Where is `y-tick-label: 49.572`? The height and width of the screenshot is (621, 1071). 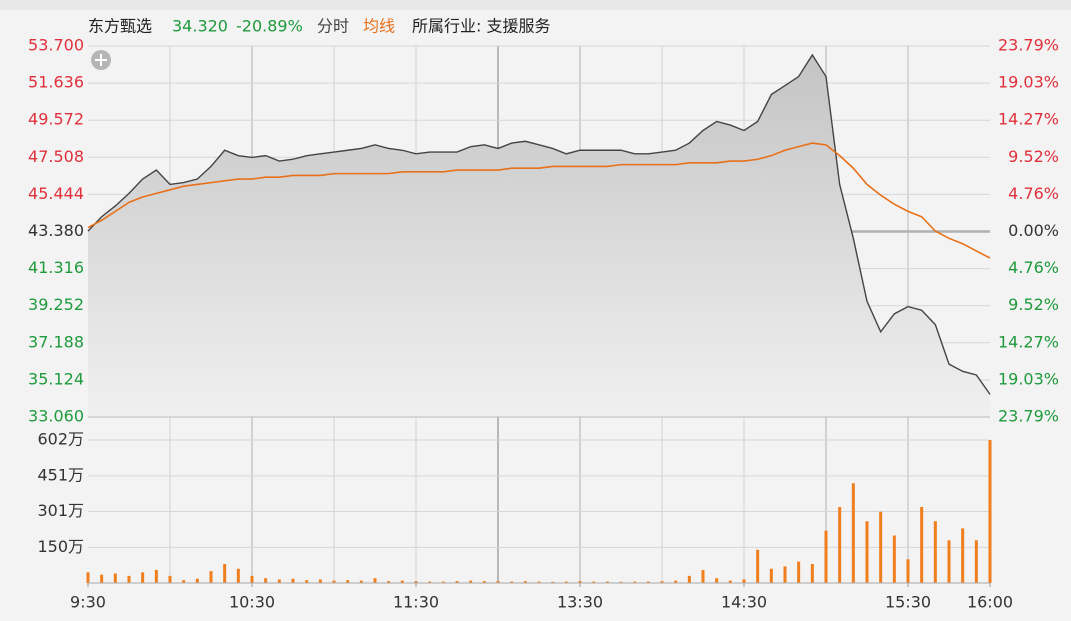
y-tick-label: 49.572 is located at coordinates (56, 119).